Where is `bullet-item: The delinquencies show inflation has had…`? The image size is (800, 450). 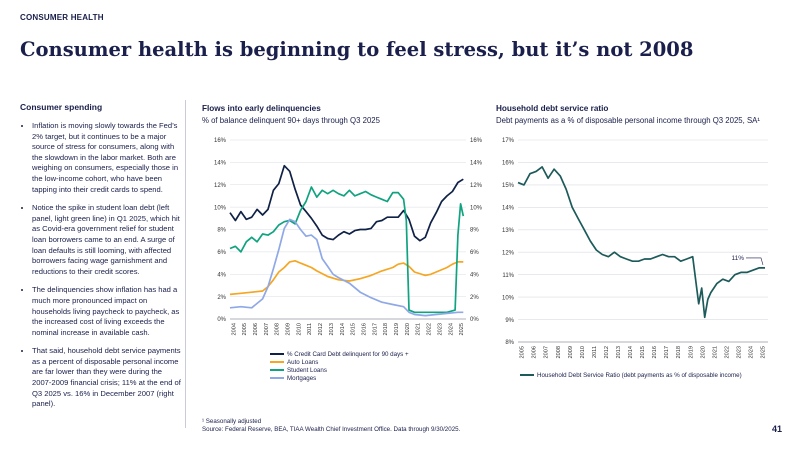 bullet-item: The delinquencies show inflation has had… is located at coordinates (107, 311).